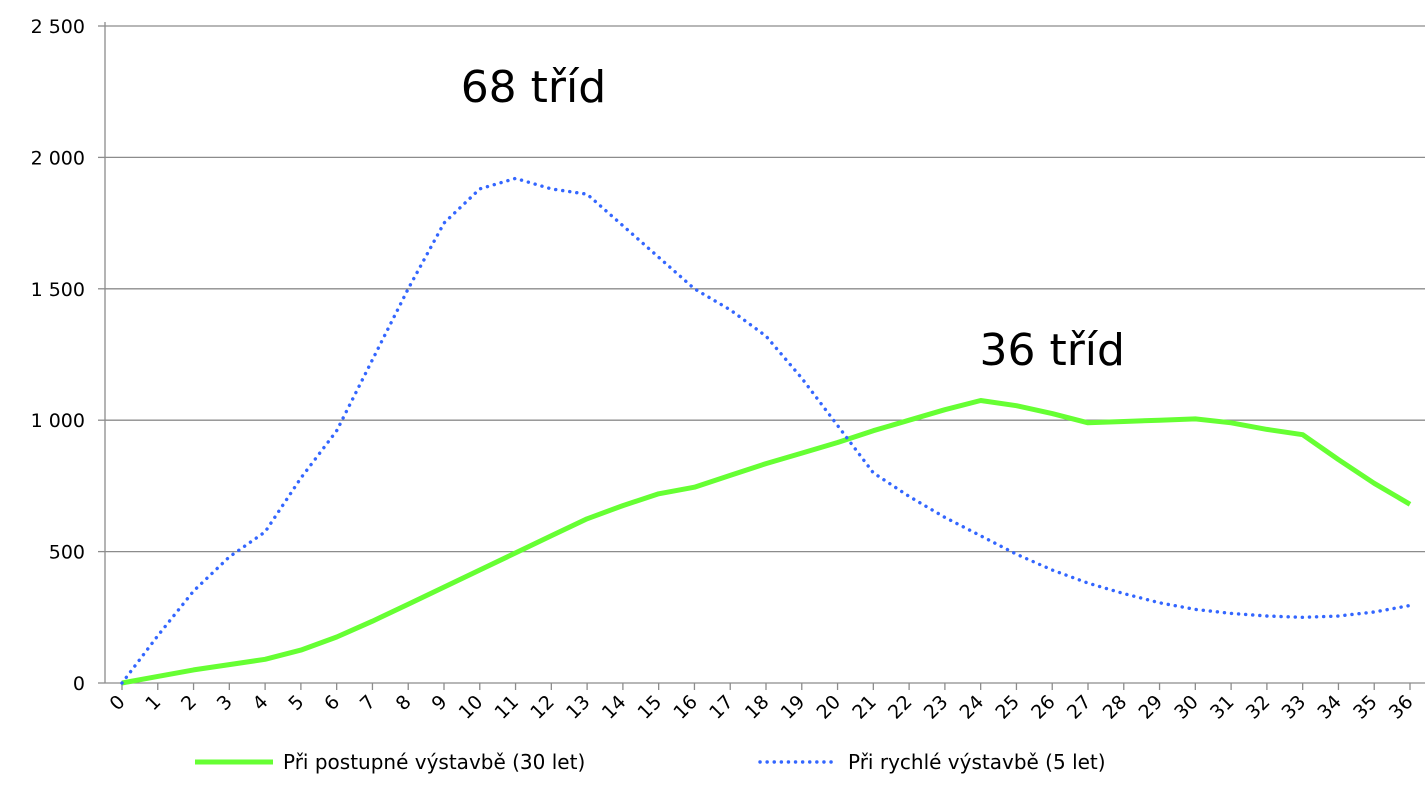 Image resolution: width=1425 pixels, height=806 pixels. I want to click on y-axis-tick-labels: 0 500 1 000 1 500 2 000 2 500, so click(58, 355).